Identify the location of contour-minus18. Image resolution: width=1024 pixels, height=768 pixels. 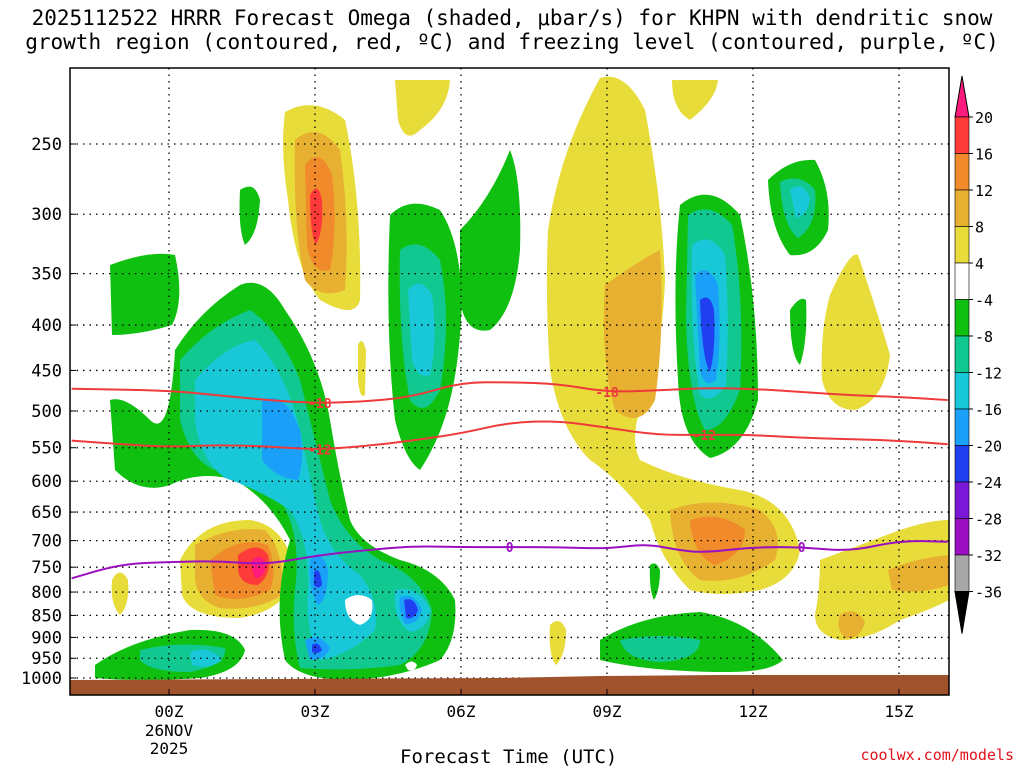
(509, 392).